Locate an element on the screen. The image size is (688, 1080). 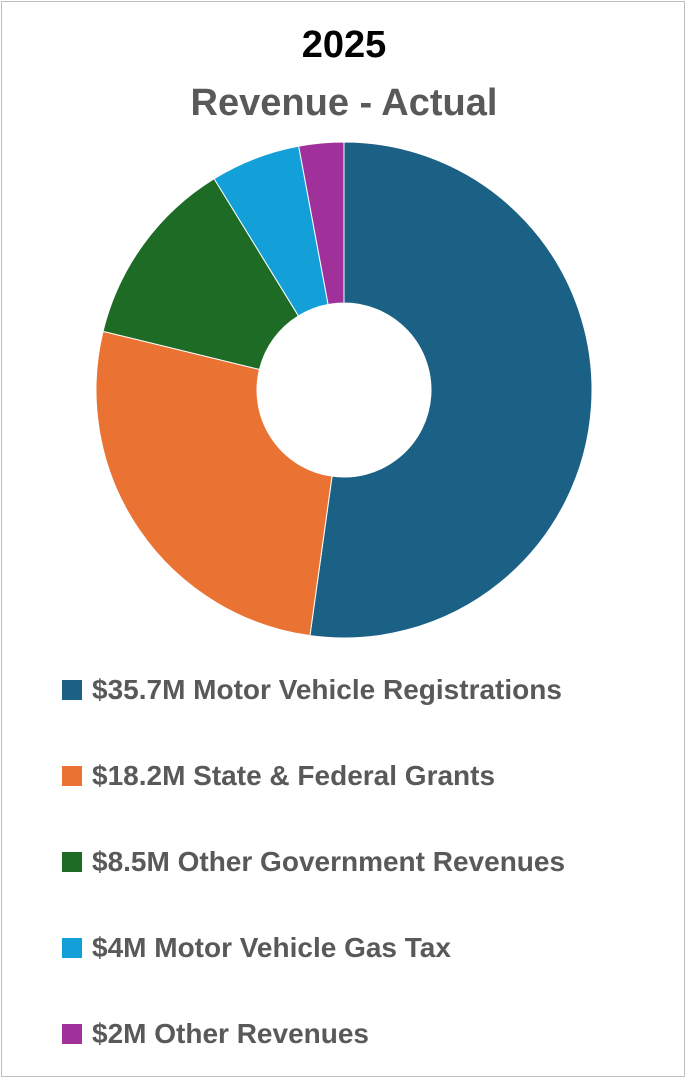
legend-item-2: $18.2M State & Federal Grants is located at coordinates (278, 776).